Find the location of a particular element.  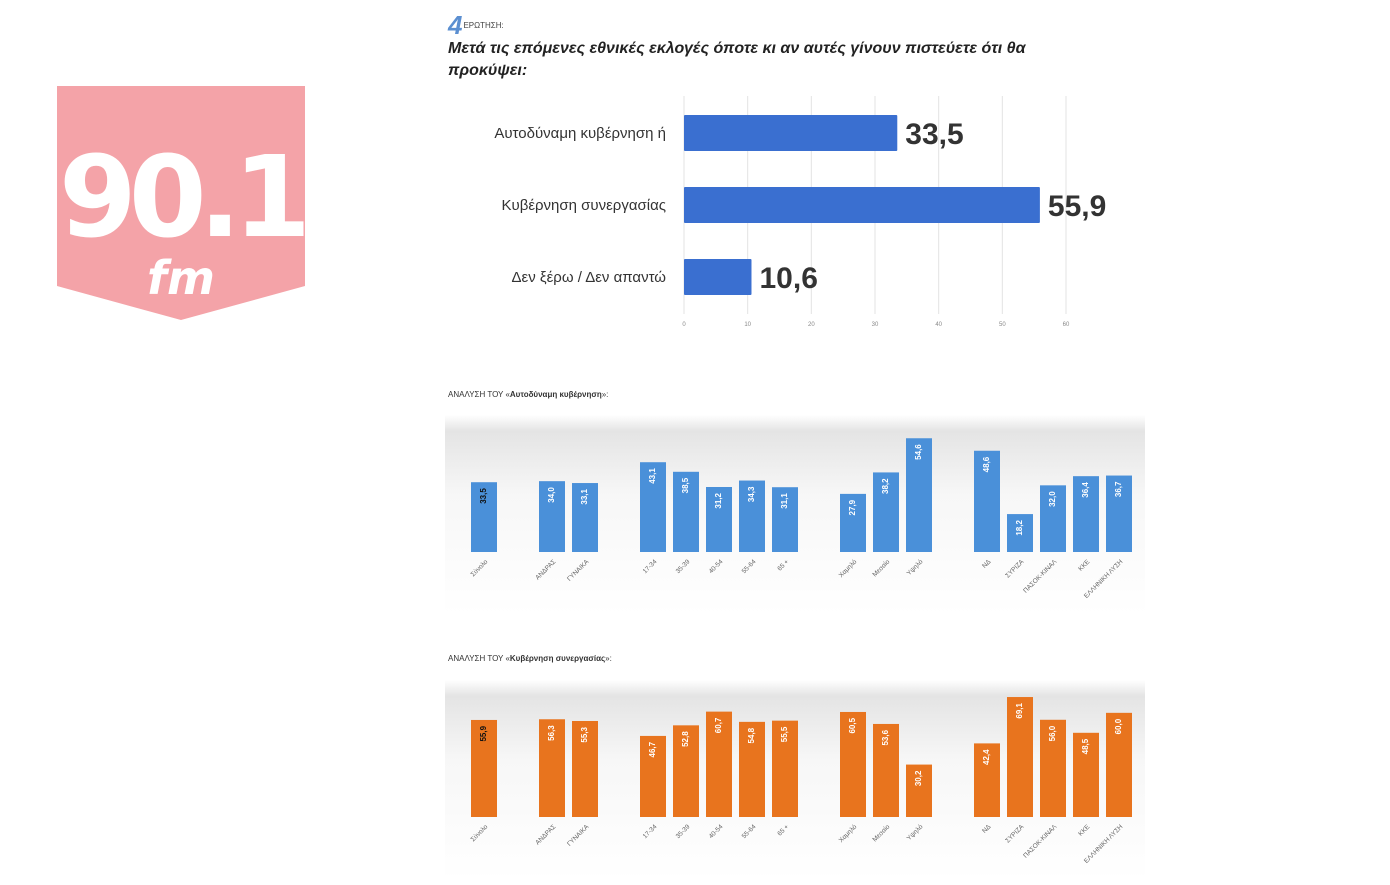

radio-logo: 90.1 fm is located at coordinates (181, 203).